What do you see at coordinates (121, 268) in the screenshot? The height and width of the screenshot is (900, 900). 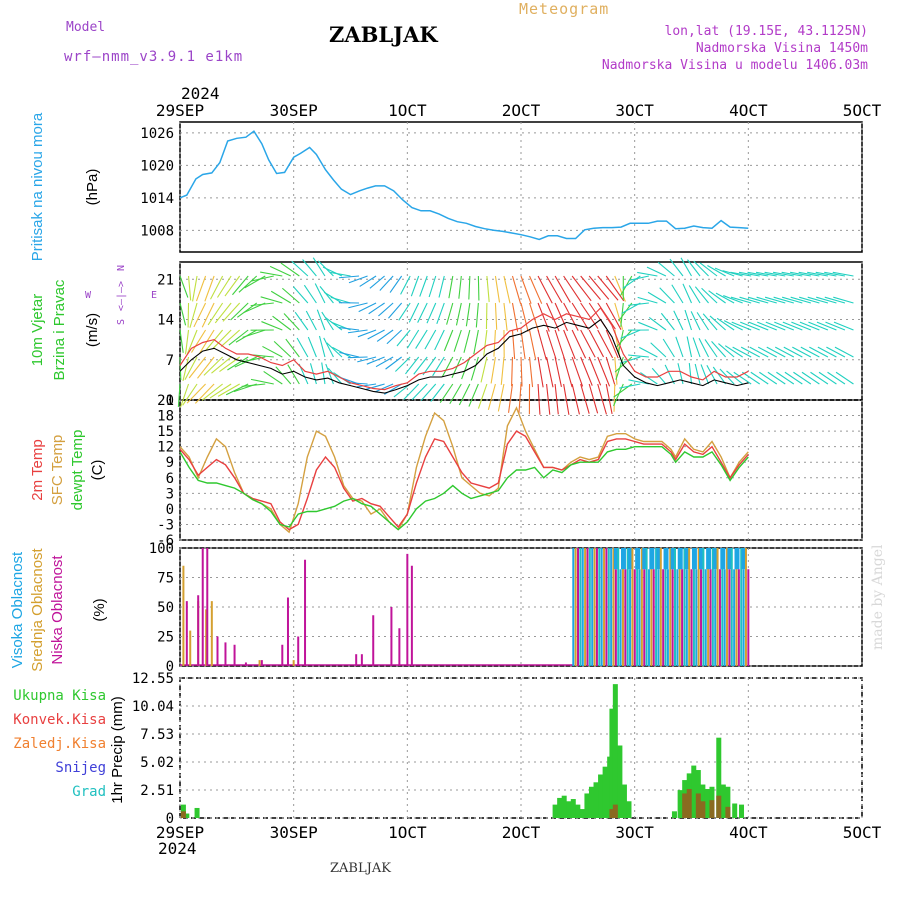 I see `wind-dir-north: N` at bounding box center [121, 268].